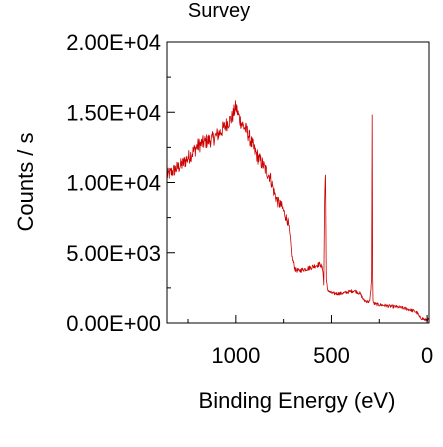 This screenshot has width=443, height=447. I want to click on y-tick-label: 1.00E+04, so click(113, 183).